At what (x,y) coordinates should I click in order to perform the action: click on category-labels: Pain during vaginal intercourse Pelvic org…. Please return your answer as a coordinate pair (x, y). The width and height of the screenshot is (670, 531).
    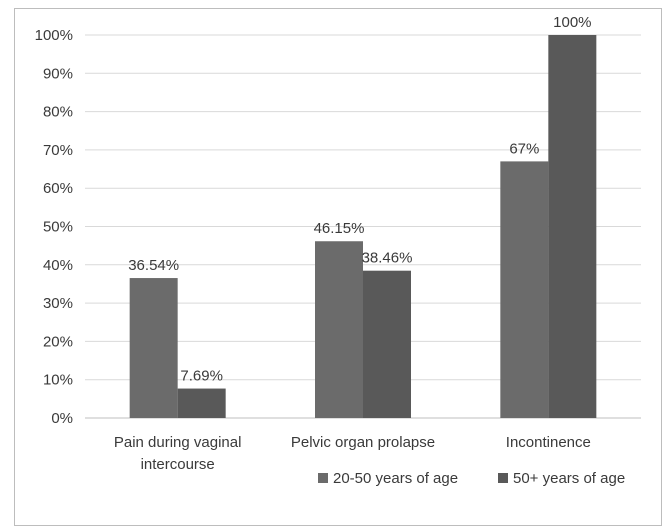
    Looking at the image, I should click on (352, 453).